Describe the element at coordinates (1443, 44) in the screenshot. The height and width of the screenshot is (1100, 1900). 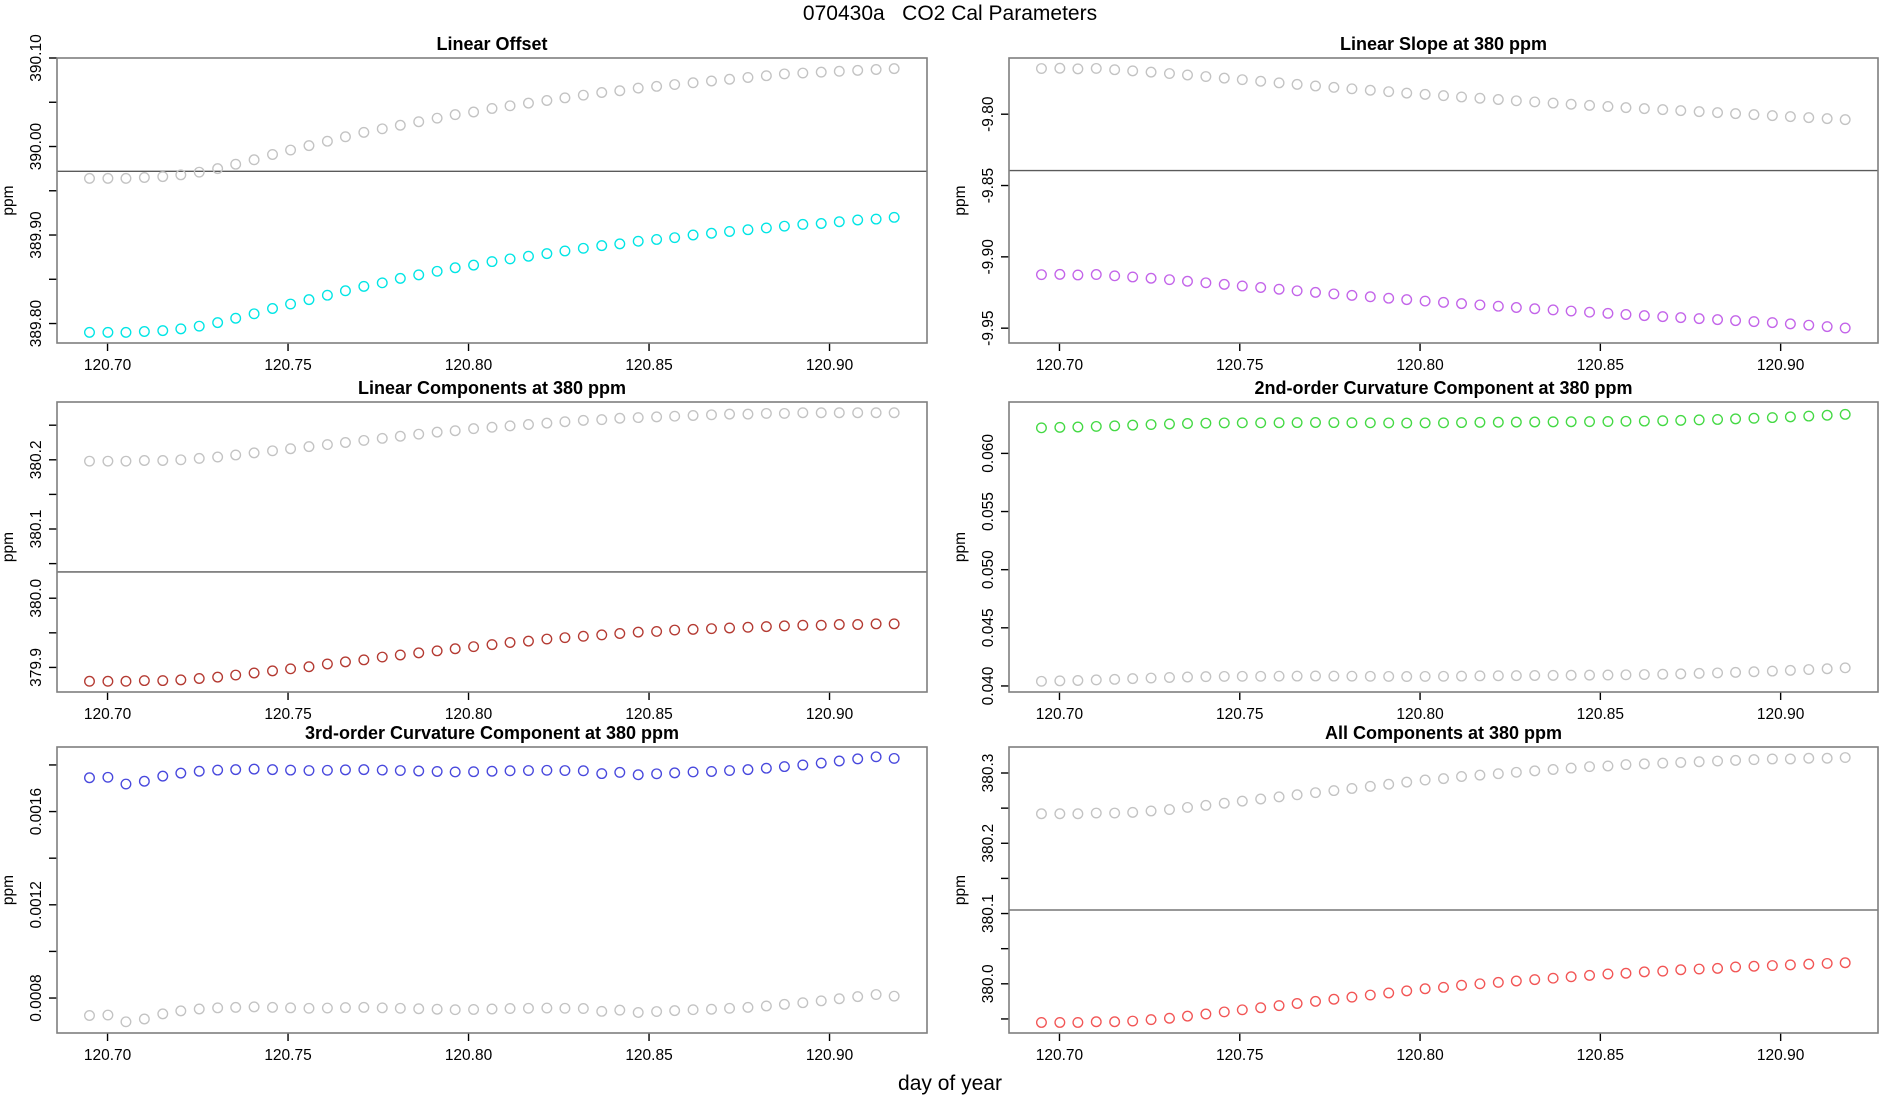
I see `panel-title: Linear Slope at 380 ppm` at that location.